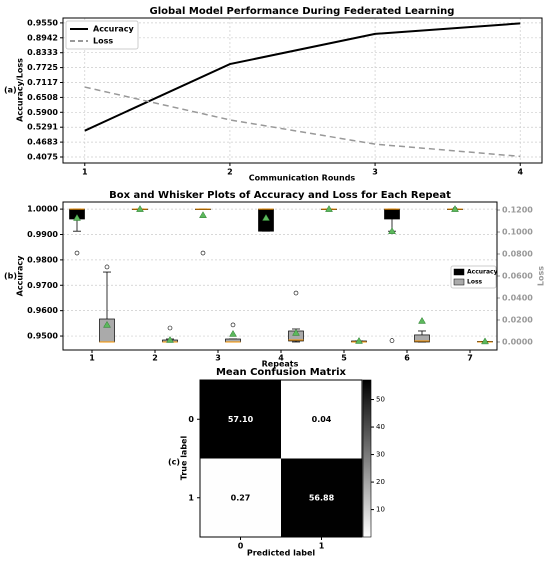  What do you see at coordinates (174, 462) in the screenshot?
I see `panel-label: (c)` at bounding box center [174, 462].